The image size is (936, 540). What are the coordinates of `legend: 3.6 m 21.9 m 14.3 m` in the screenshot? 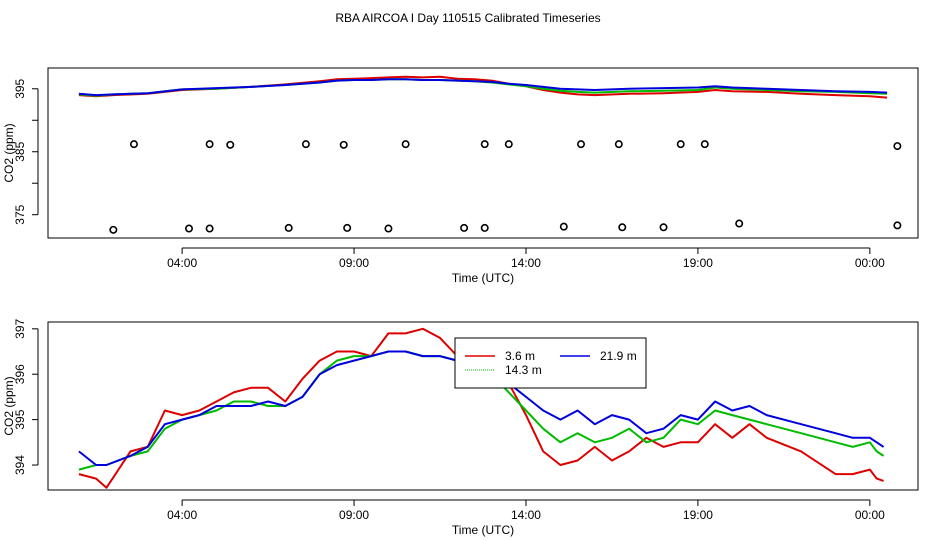 It's located at (550, 363).